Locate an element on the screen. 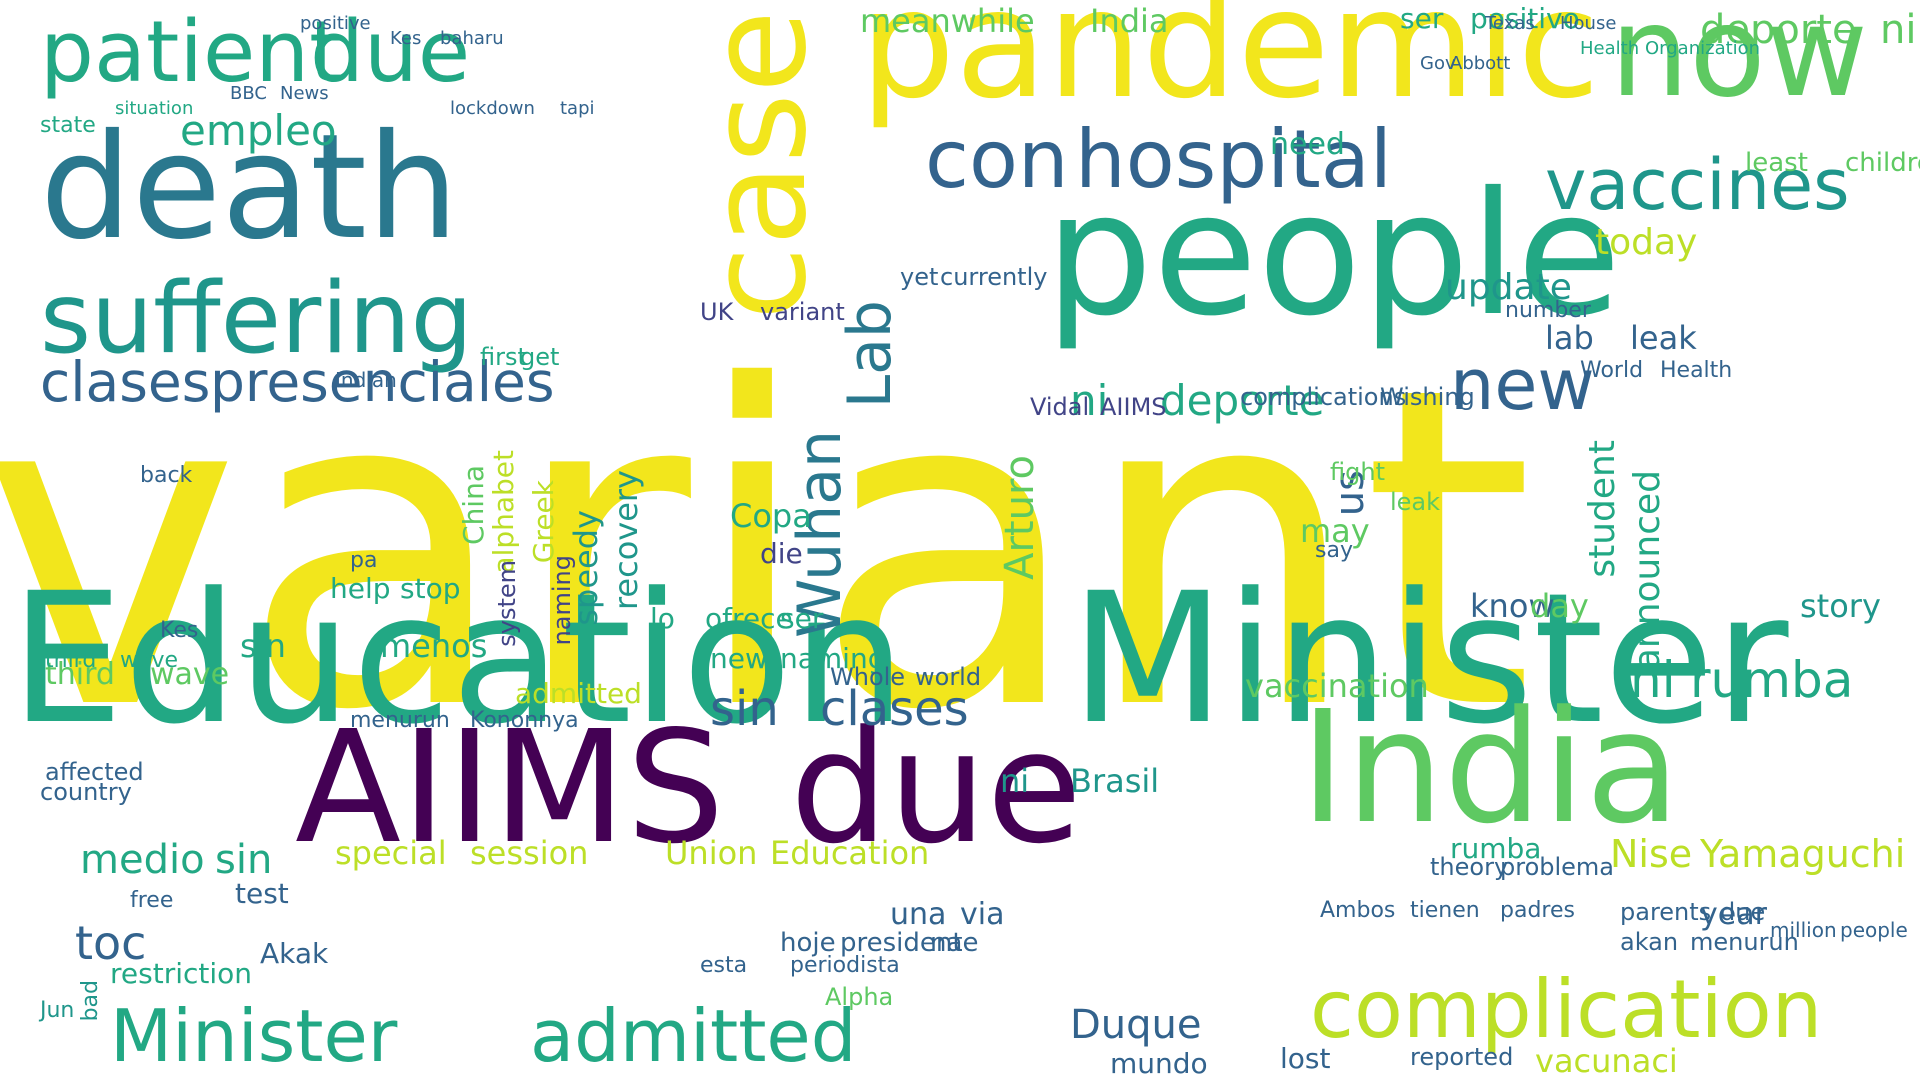  cloud-word: na is located at coordinates (946, 943).